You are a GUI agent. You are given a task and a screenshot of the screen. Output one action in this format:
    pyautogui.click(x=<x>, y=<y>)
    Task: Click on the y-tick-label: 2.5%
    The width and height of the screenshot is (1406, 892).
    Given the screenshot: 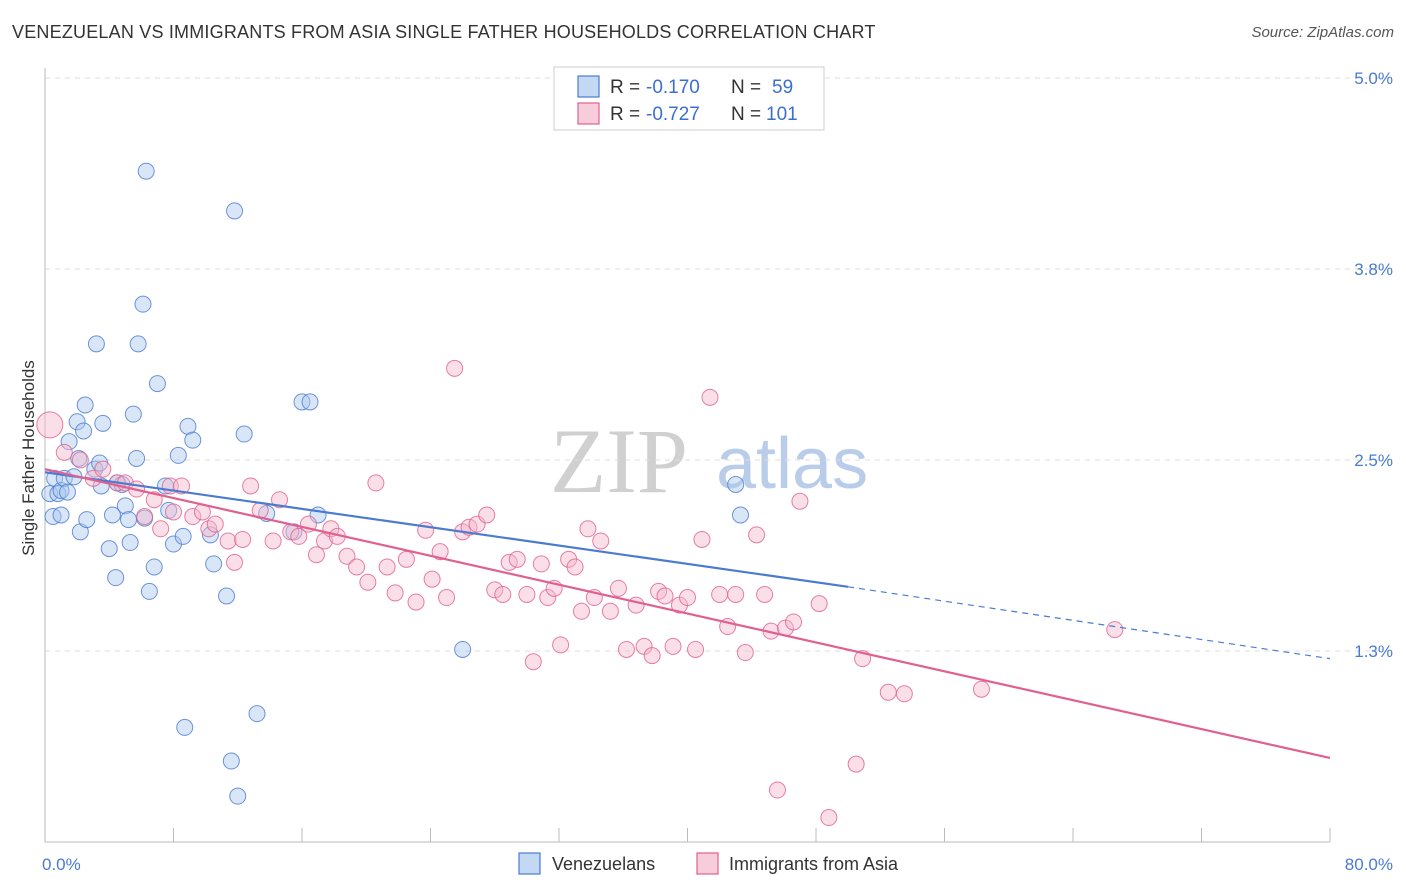 What is the action you would take?
    pyautogui.click(x=1373, y=460)
    